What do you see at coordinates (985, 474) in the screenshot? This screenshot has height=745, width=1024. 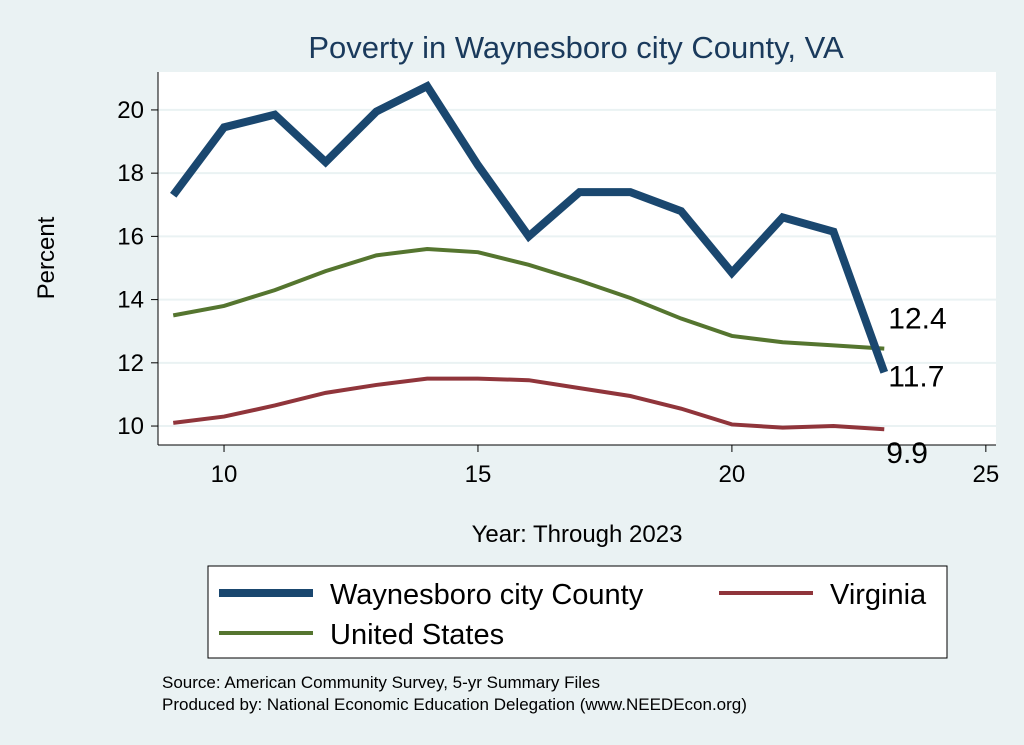 I see `x-tick-label-25: 25` at bounding box center [985, 474].